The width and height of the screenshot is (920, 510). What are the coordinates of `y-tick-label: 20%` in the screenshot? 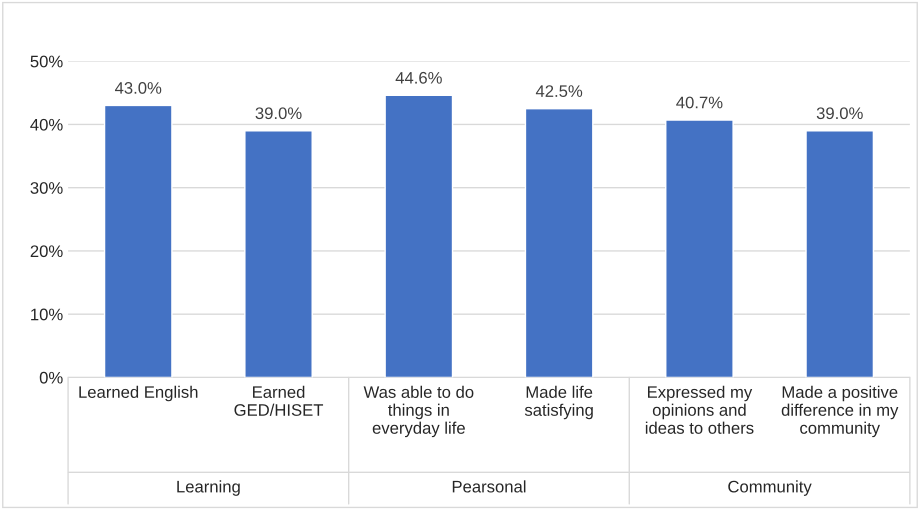 It's located at (46, 251).